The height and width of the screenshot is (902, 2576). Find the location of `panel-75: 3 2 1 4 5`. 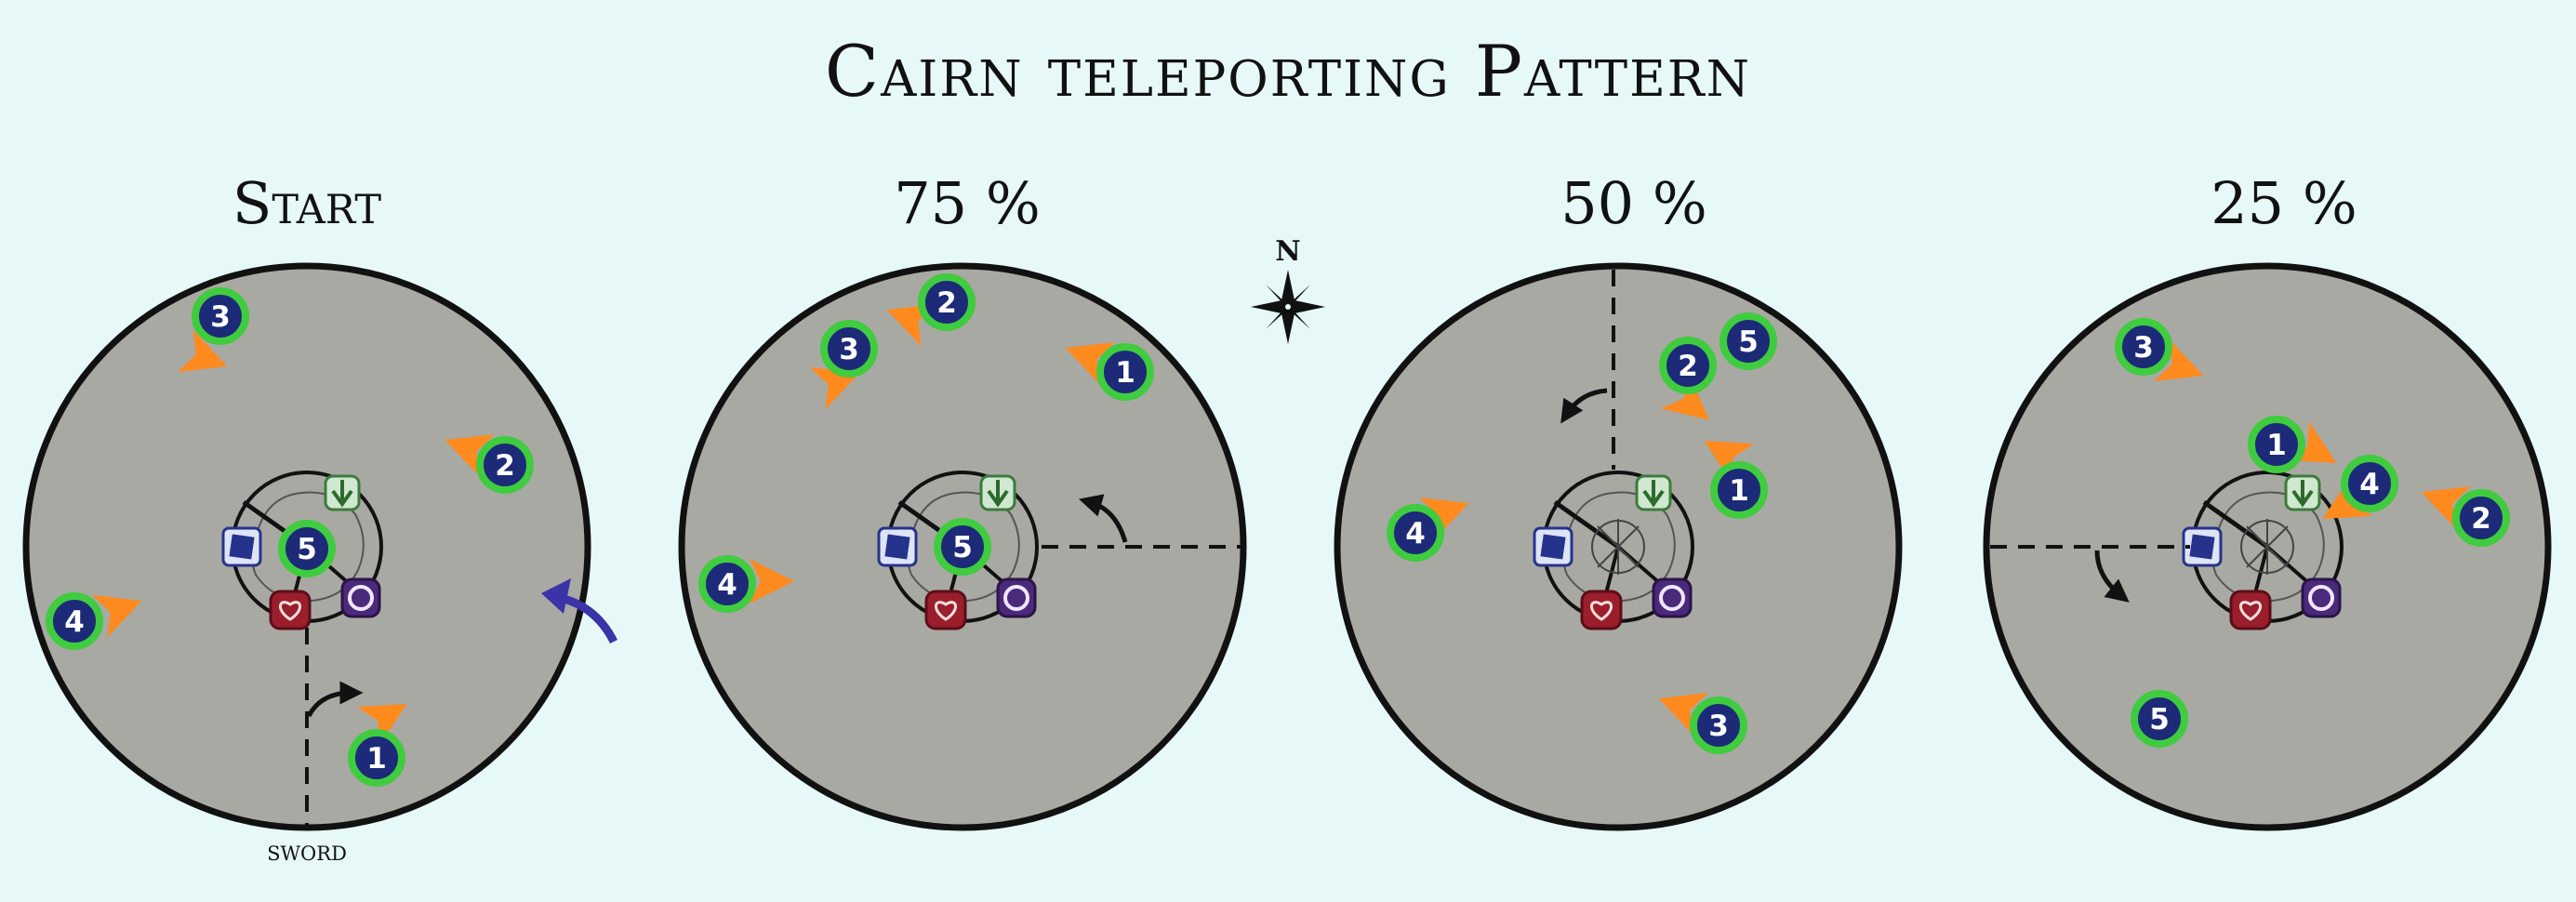

panel-75: 3 2 1 4 5 is located at coordinates (962, 547).